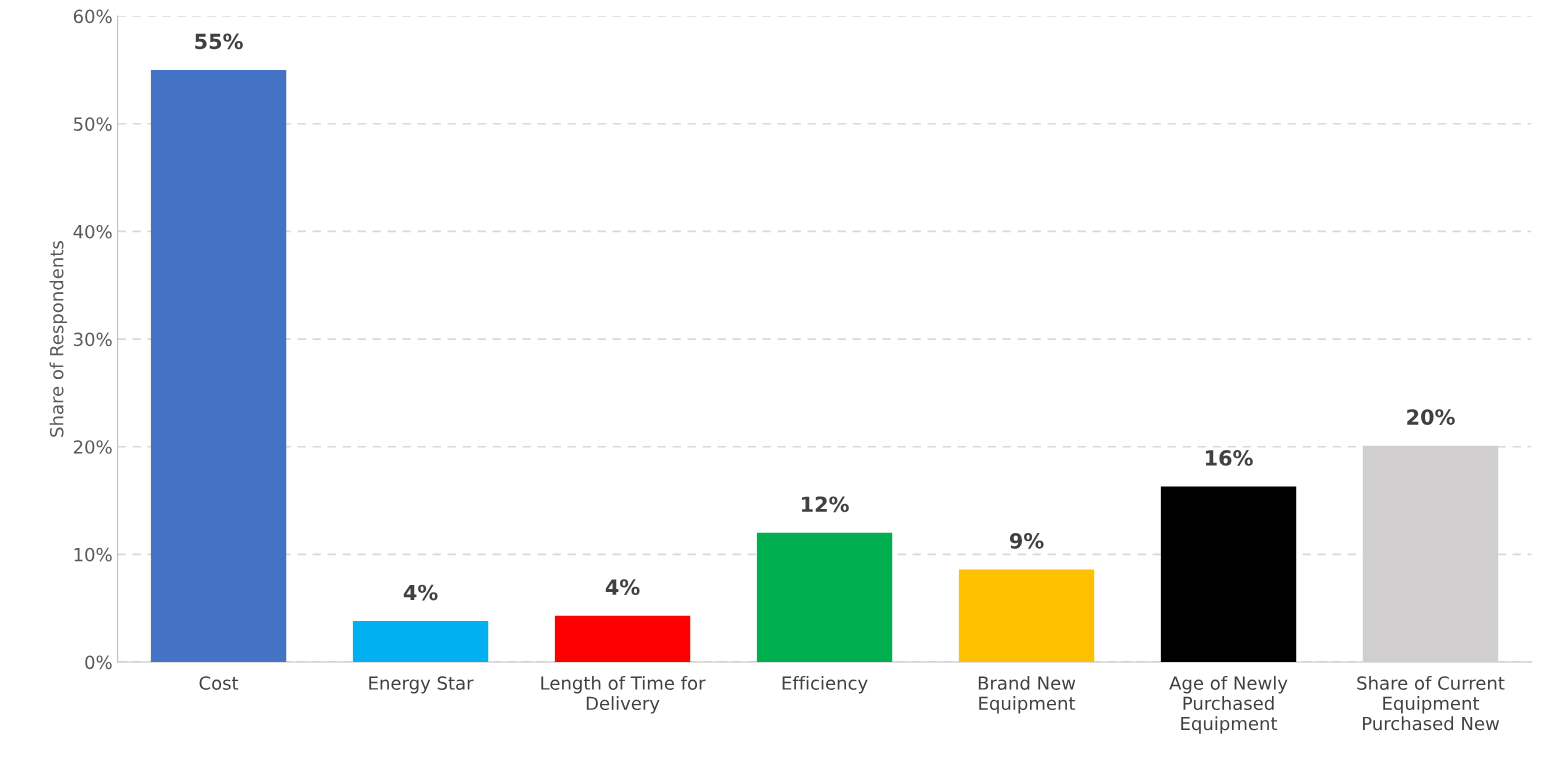 The image size is (1547, 768). I want to click on data-label: 12%, so click(825, 504).